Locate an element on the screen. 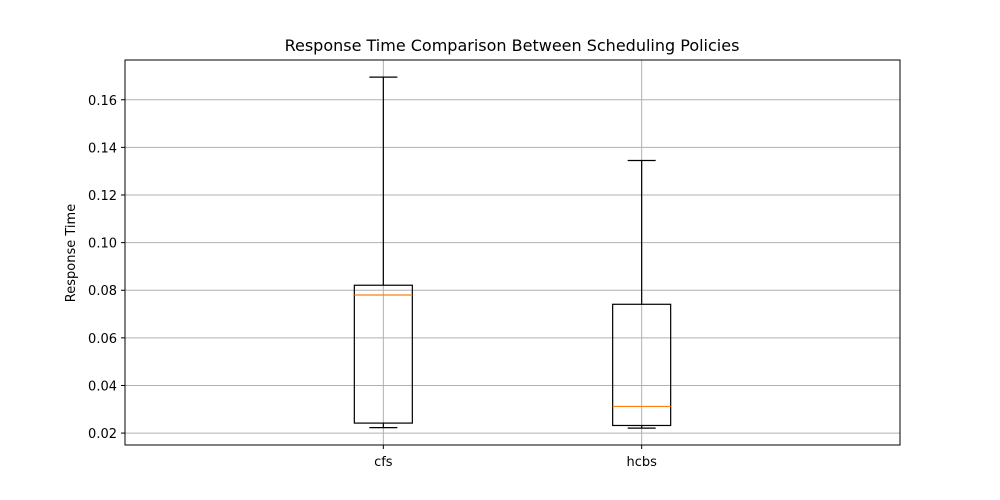  box-cfs is located at coordinates (383, 252).